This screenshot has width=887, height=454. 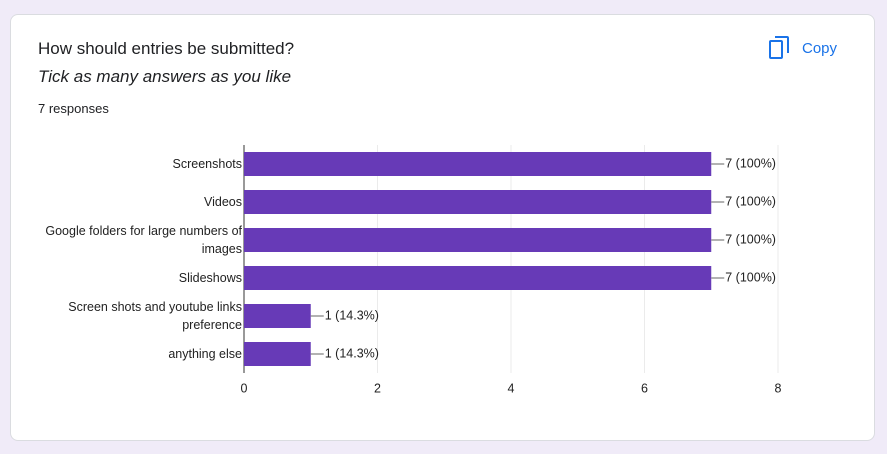 I want to click on x-tick-label: 6, so click(x=644, y=388).